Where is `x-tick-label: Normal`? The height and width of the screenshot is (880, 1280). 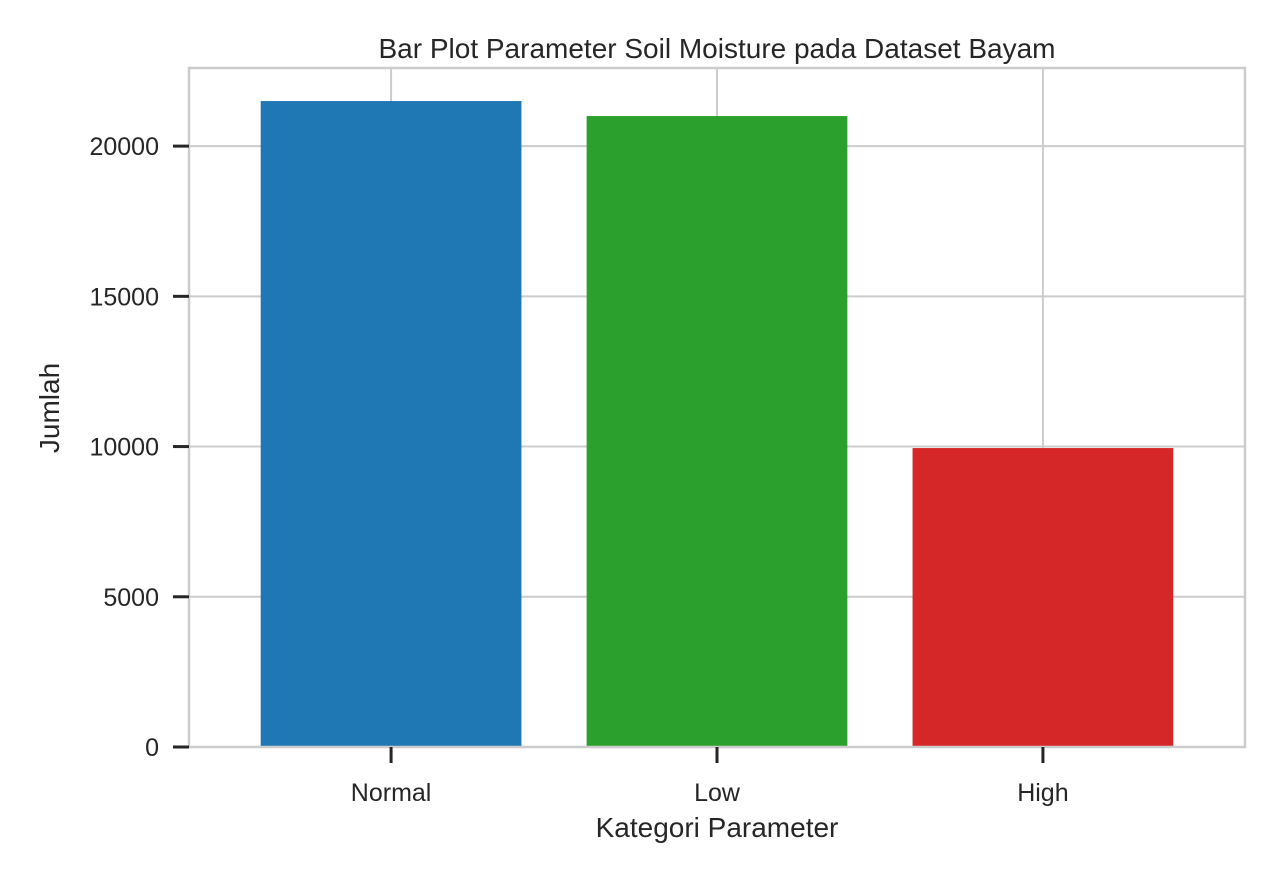 x-tick-label: Normal is located at coordinates (391, 793).